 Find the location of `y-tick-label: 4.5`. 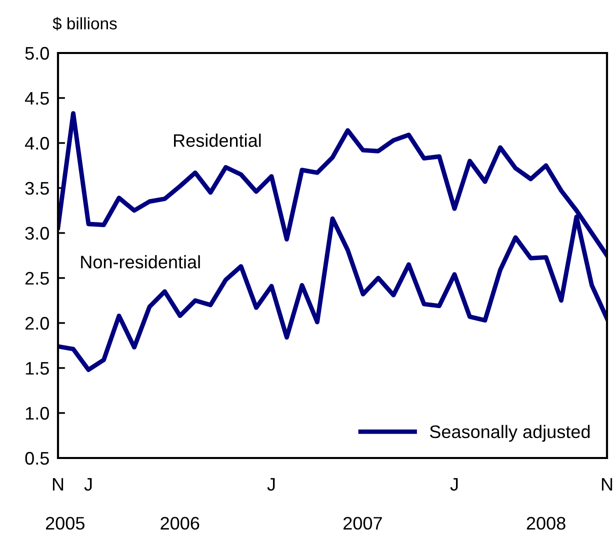

y-tick-label: 4.5 is located at coordinates (36, 98).